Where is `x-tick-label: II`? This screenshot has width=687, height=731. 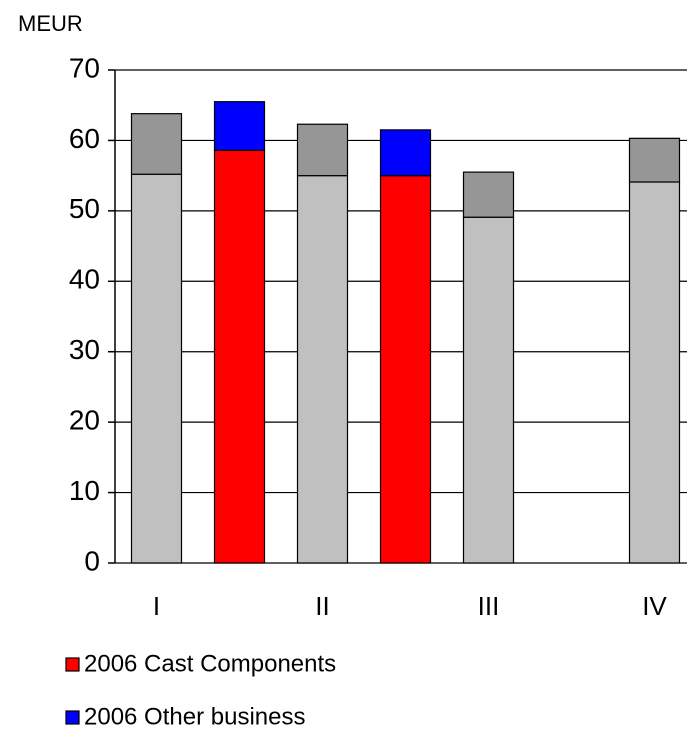
x-tick-label: II is located at coordinates (322, 606).